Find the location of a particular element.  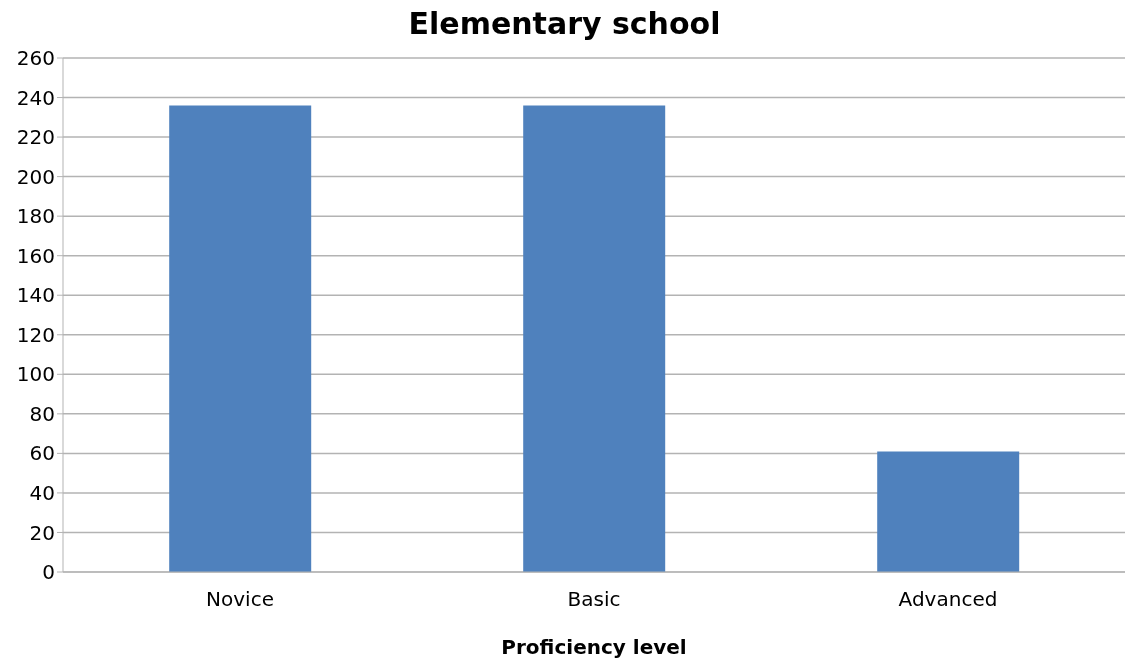

x-tick-label: Advanced is located at coordinates (948, 599).